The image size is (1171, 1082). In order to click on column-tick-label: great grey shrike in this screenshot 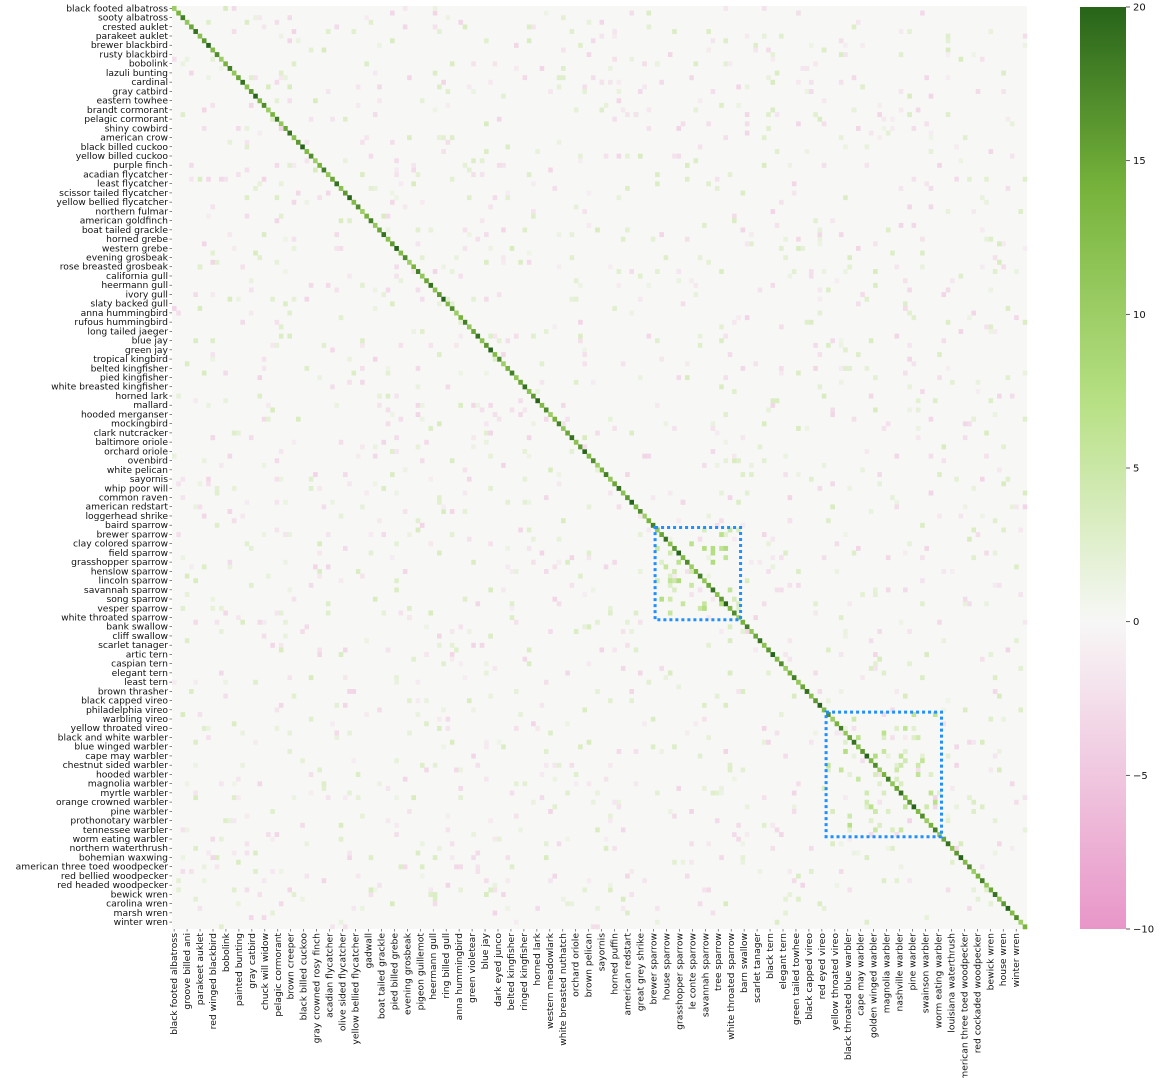, I will do `click(641, 972)`.